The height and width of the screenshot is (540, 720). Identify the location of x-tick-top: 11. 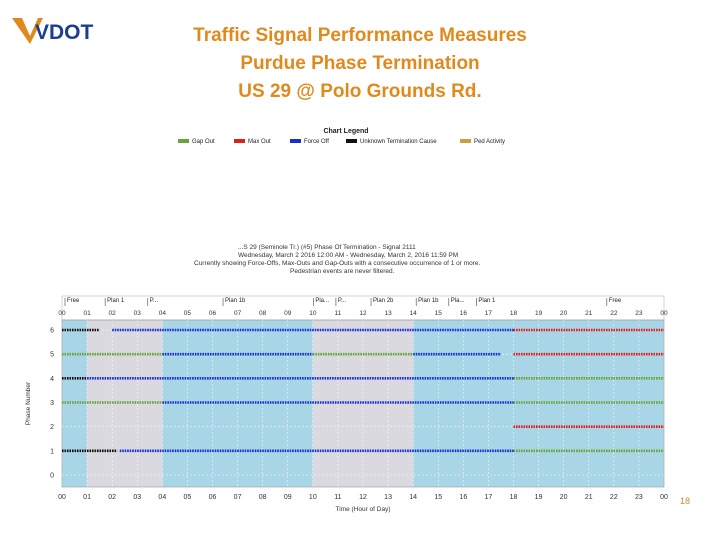
(338, 313).